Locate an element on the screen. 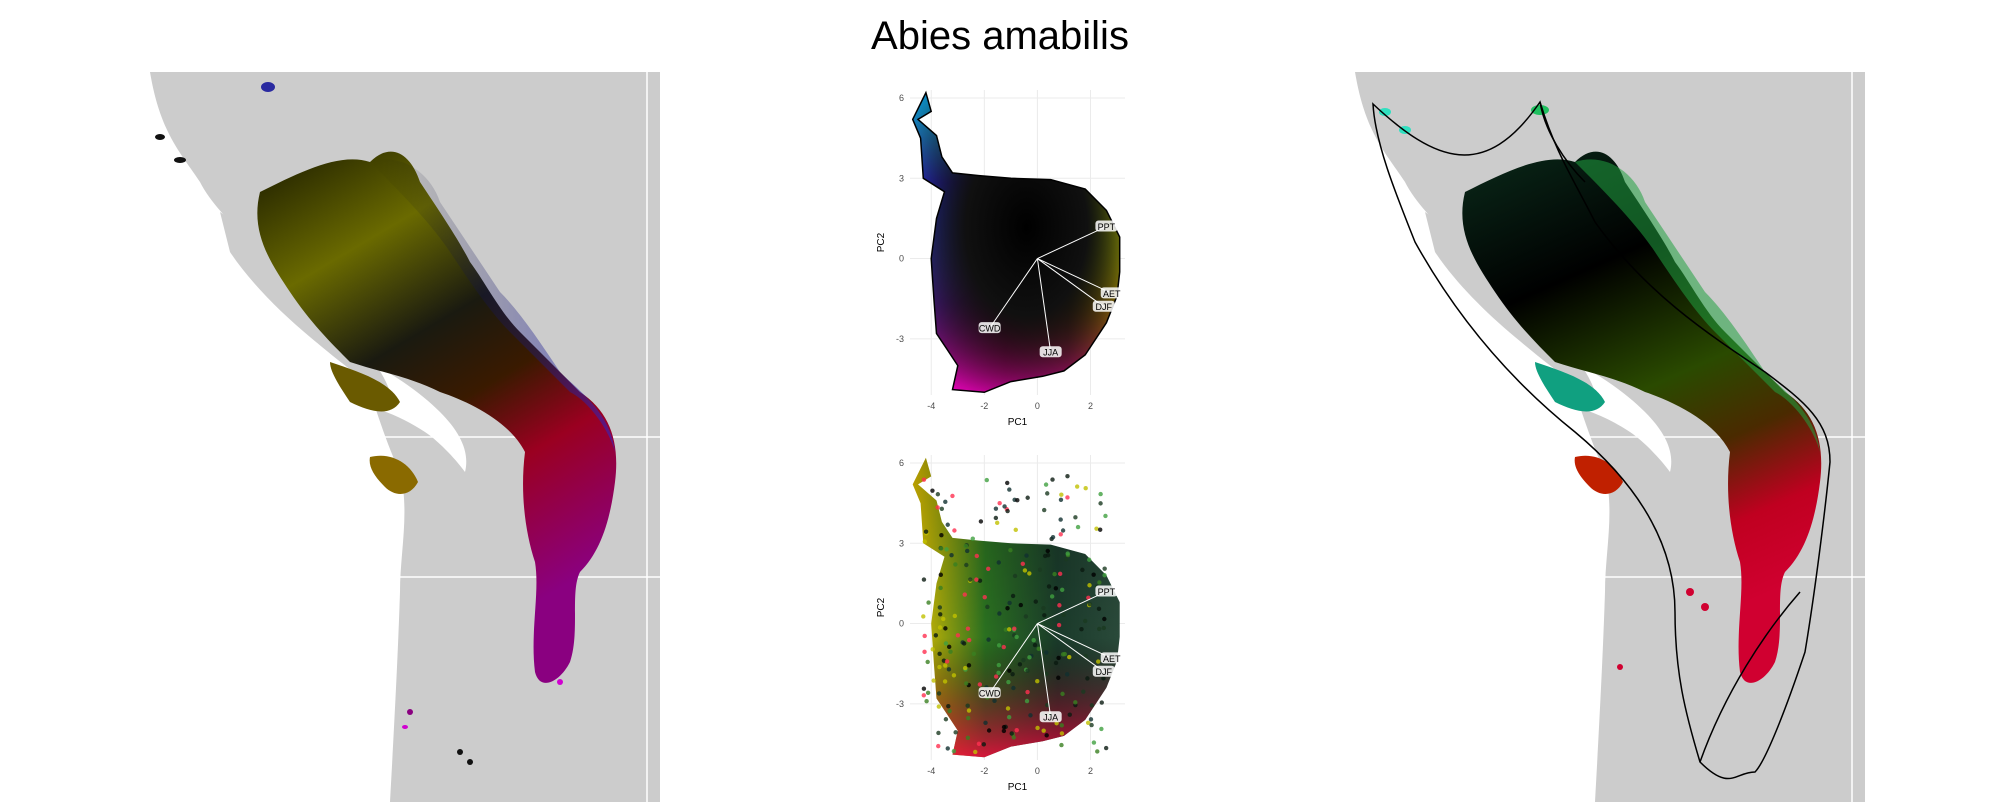 The width and height of the screenshot is (2000, 805). x-tick-label: 0 is located at coordinates (1037, 406).